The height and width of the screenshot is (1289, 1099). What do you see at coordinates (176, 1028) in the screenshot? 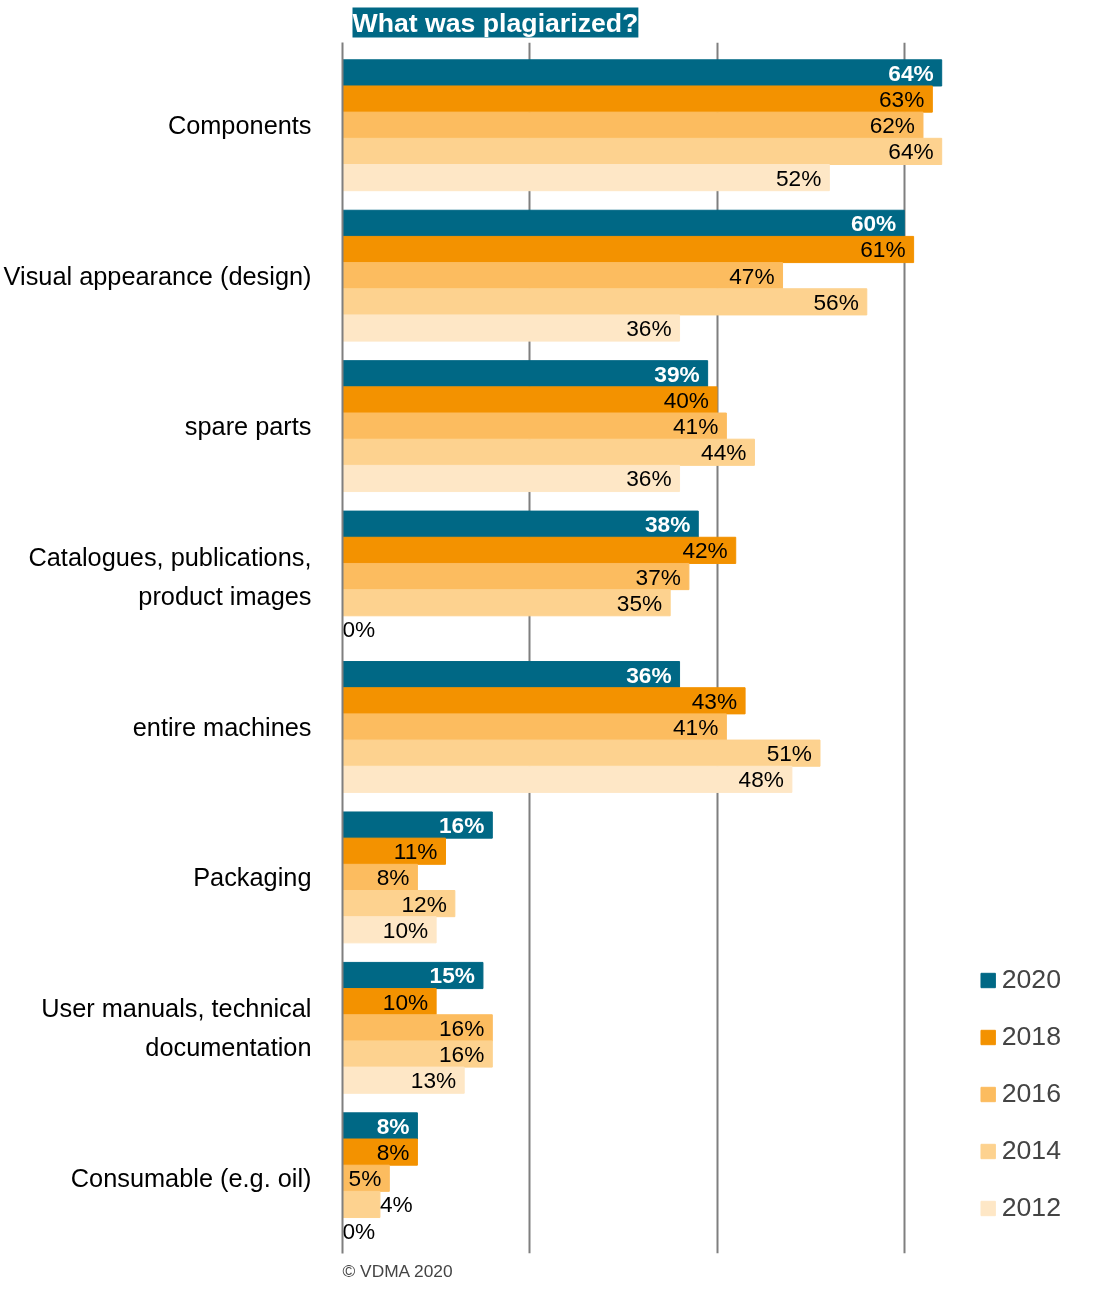
I see `y-tick-label: User manuals, technical documentation` at bounding box center [176, 1028].